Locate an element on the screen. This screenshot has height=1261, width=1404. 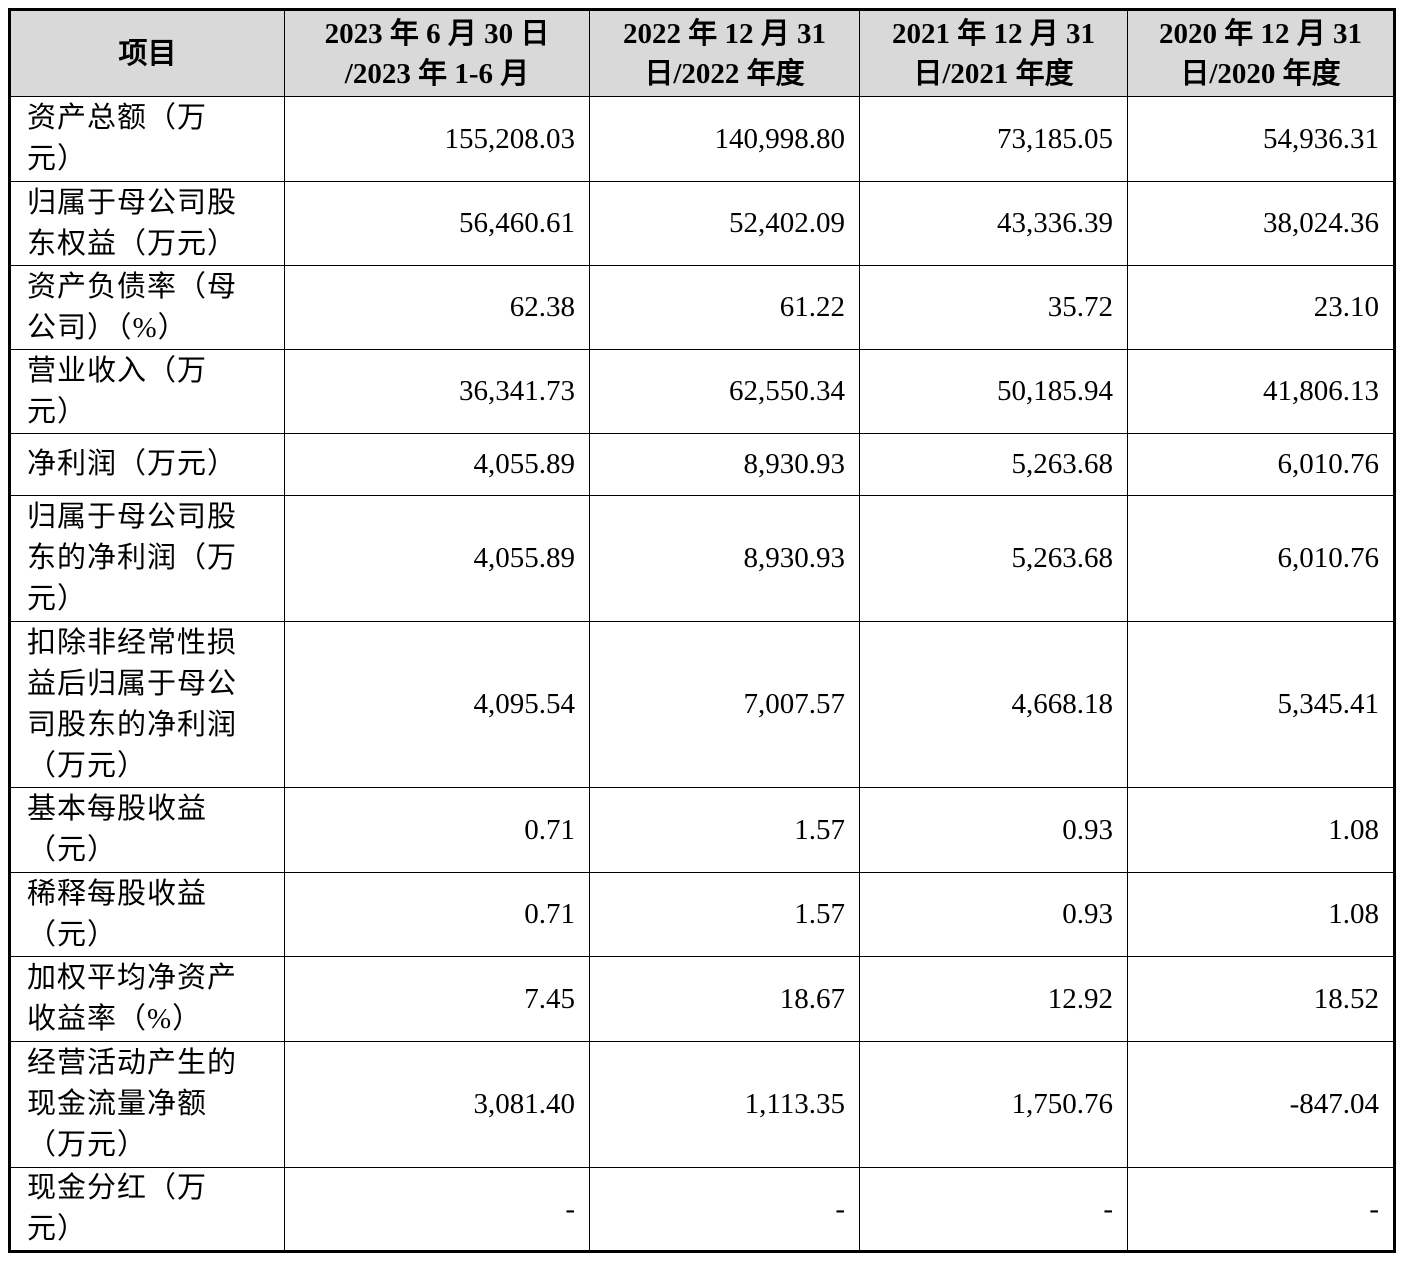
value-cell: 56,460.61 is located at coordinates (437, 223).